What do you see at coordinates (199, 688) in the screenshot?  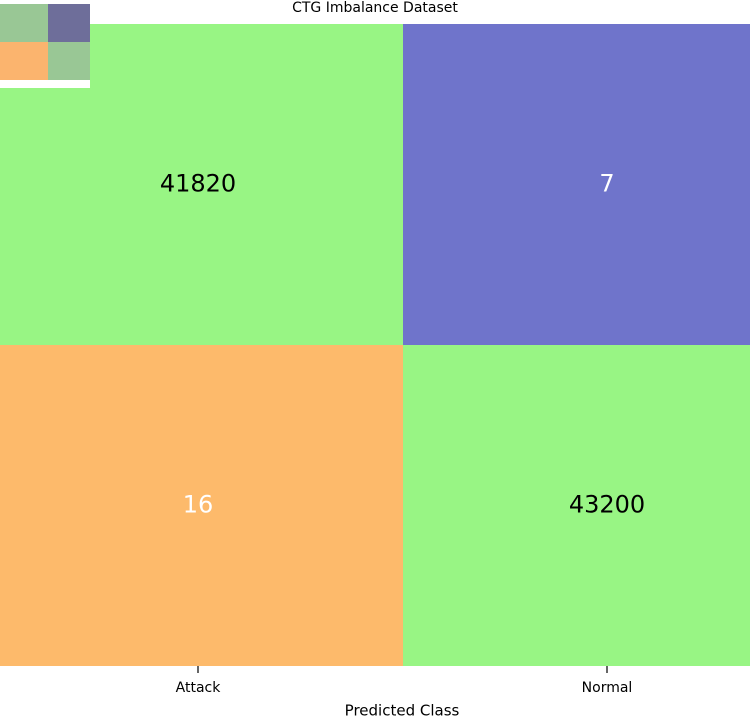 I see `x-tick-label: Attack` at bounding box center [199, 688].